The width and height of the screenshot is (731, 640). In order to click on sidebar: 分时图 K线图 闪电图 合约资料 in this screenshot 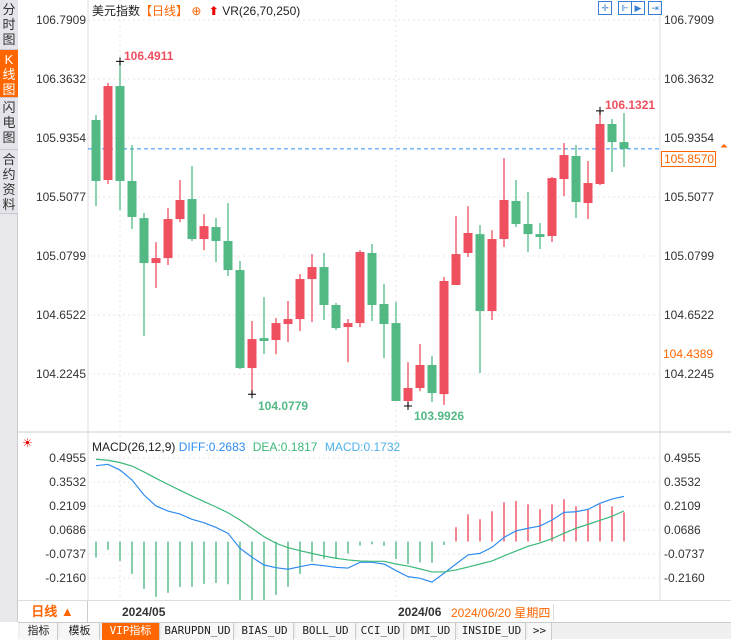, I will do `click(9, 311)`.